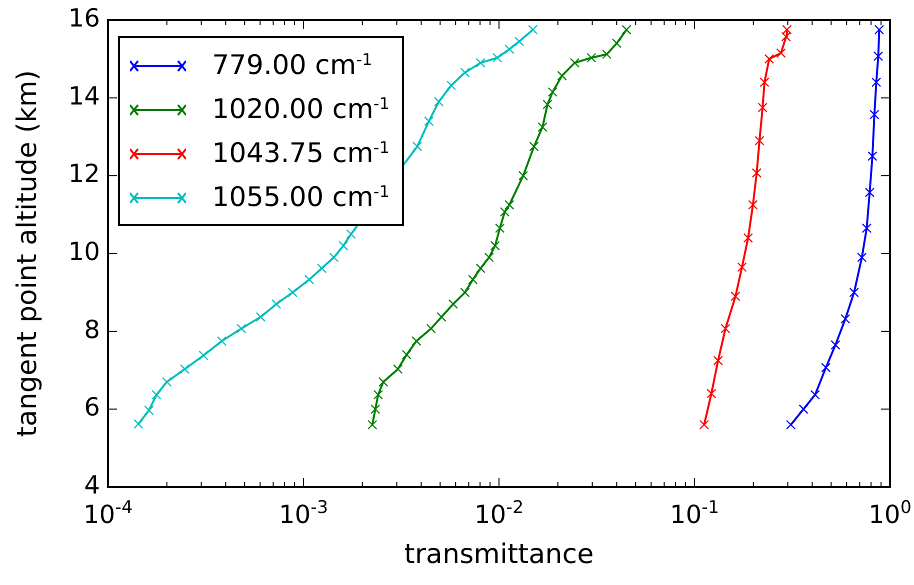 The image size is (914, 585). Describe the element at coordinates (92, 485) in the screenshot. I see `y-tick-label: 4` at that location.